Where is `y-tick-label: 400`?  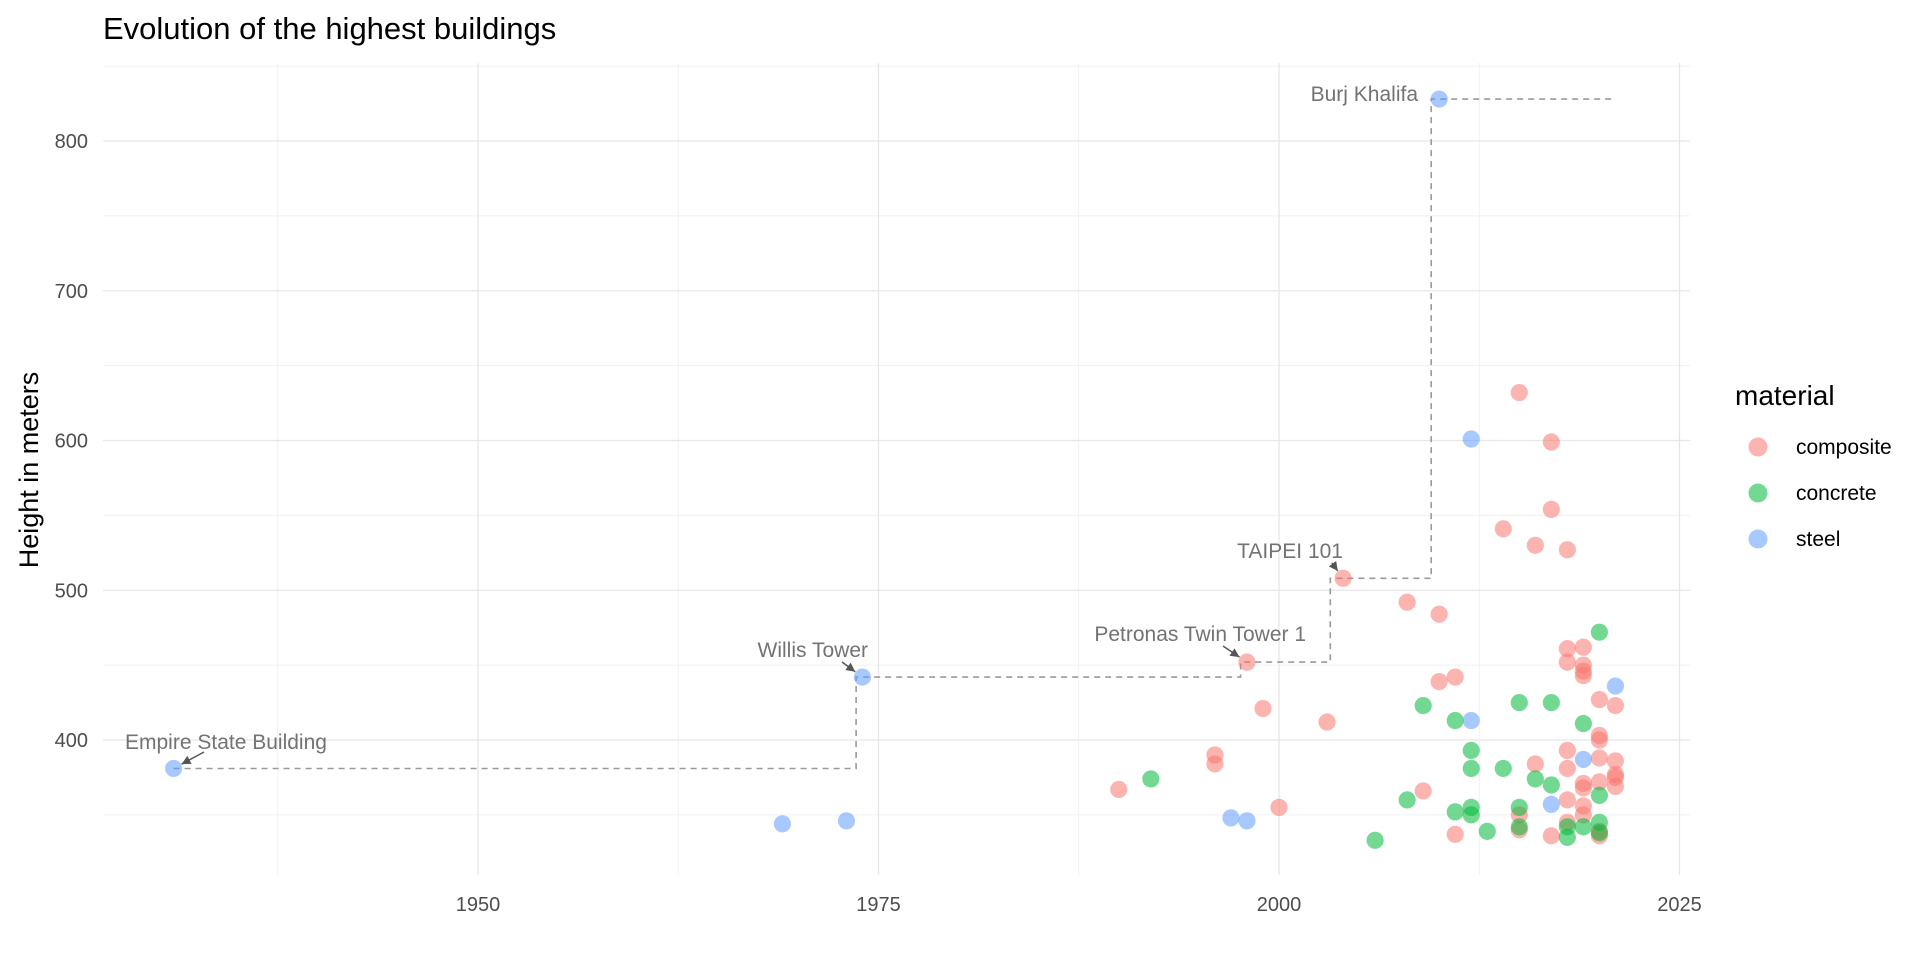
y-tick-label: 400 is located at coordinates (71, 741).